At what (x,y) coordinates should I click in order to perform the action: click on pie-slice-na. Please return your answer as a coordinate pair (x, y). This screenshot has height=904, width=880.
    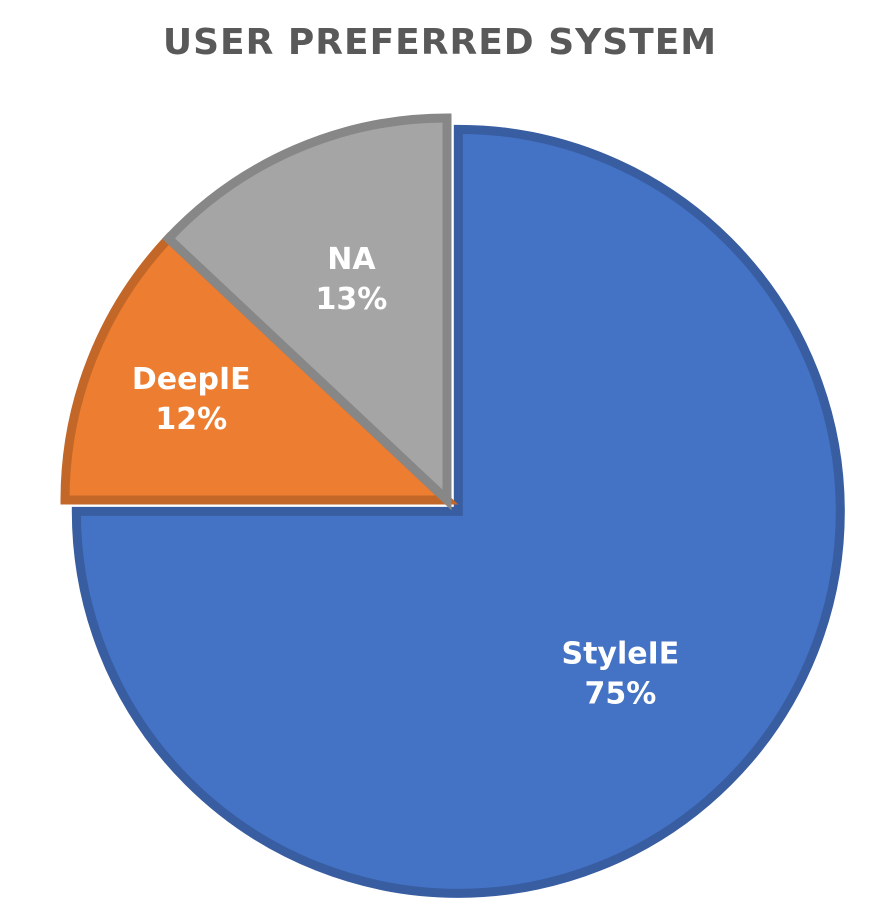
    Looking at the image, I should click on (307, 312).